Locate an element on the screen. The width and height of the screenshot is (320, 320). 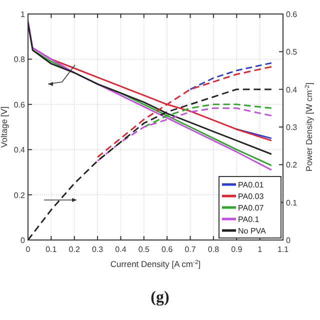
x-axis-title: Current Density [A cm$^{-2}$] is located at coordinates (155, 264).